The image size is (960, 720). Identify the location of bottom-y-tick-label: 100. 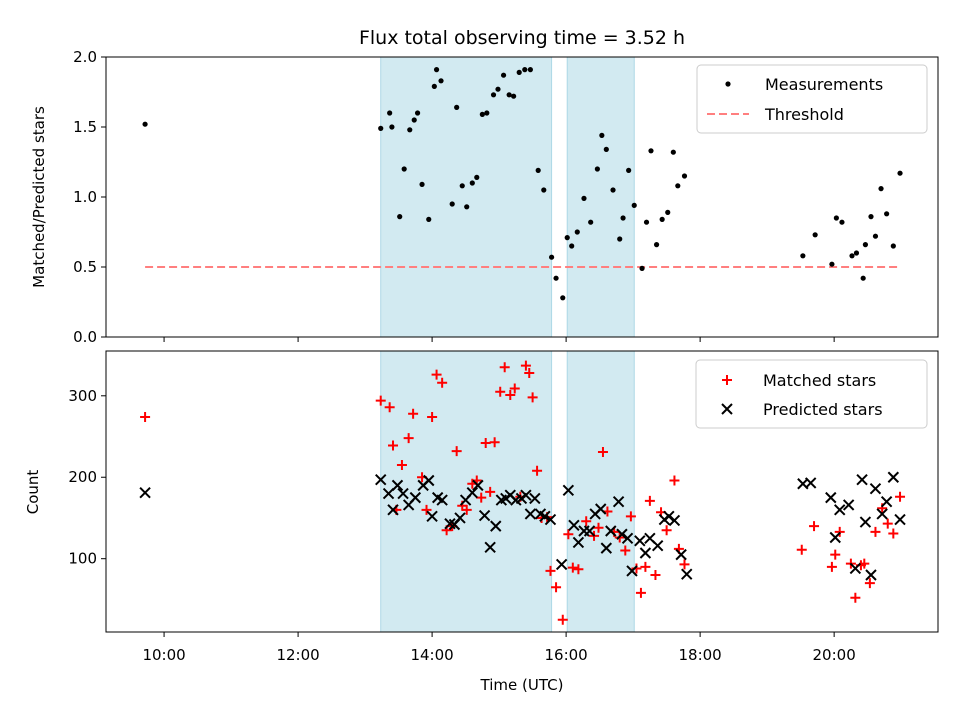
(82, 559).